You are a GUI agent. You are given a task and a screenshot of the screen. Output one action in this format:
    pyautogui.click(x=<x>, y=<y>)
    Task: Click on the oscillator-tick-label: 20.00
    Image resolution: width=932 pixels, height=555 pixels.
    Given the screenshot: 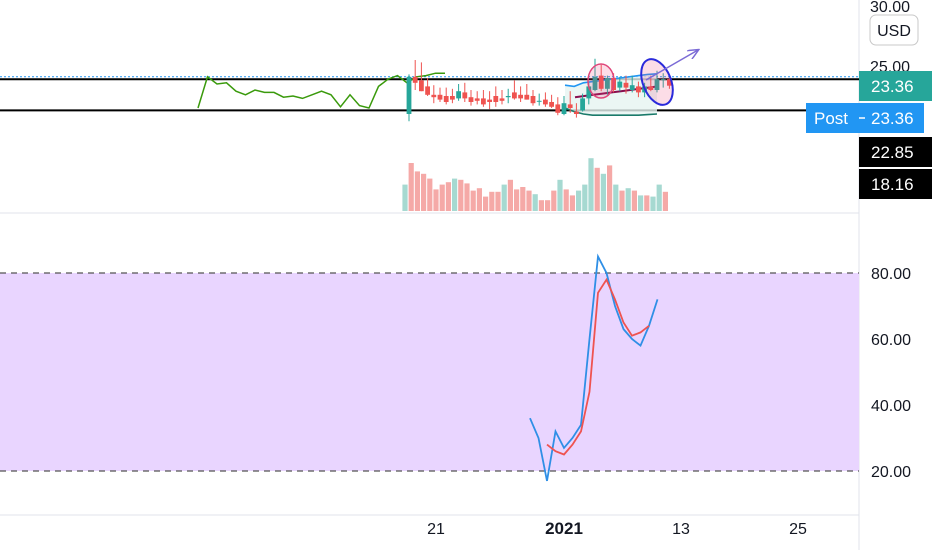 What is the action you would take?
    pyautogui.click(x=891, y=472)
    